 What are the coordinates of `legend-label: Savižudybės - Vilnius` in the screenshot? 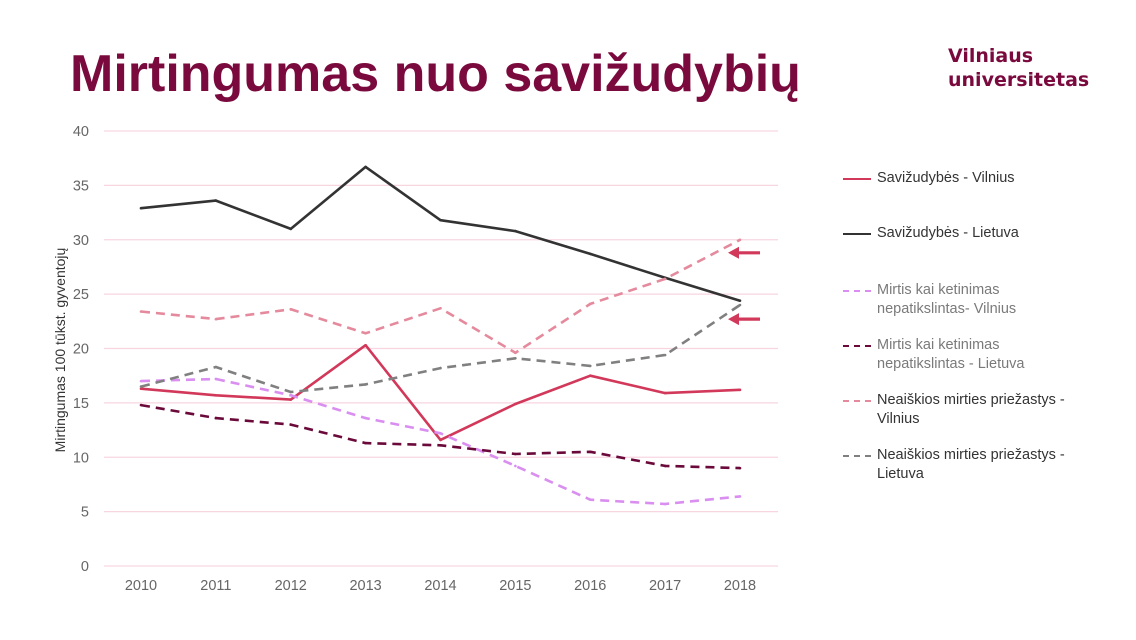 It's located at (946, 178).